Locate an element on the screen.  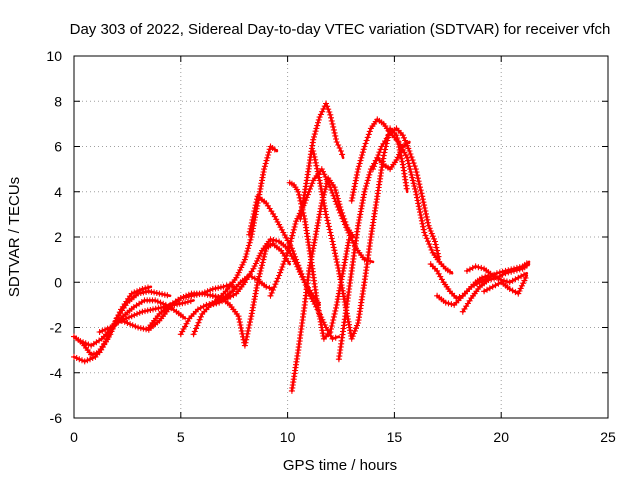
x-tick-label: 20 is located at coordinates (501, 437).